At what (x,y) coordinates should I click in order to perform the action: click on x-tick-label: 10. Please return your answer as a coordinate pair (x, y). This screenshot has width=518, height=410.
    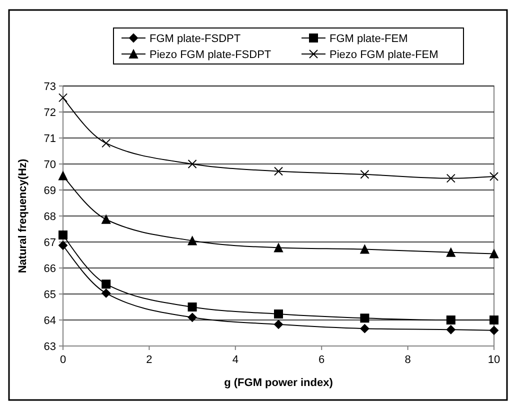
    Looking at the image, I should click on (494, 360).